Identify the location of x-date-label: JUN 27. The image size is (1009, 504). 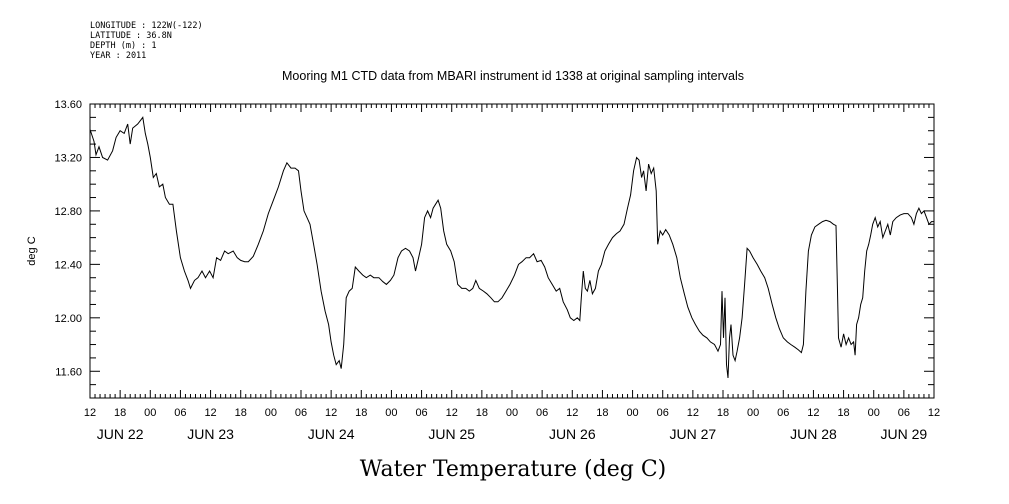
(693, 434).